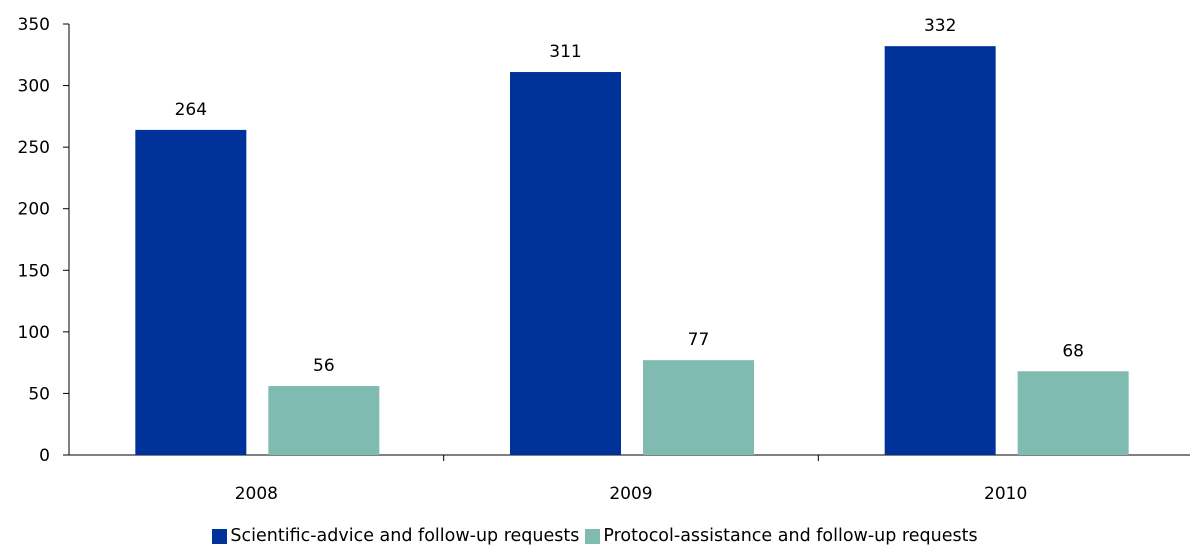 This screenshot has width=1190, height=553. I want to click on bar-value-label: 311, so click(565, 52).